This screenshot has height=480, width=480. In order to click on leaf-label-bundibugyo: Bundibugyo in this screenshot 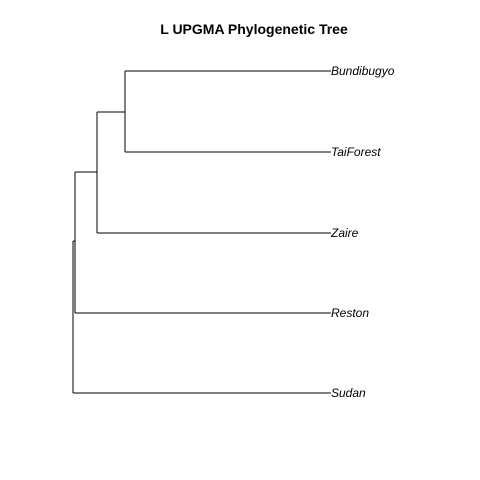, I will do `click(363, 71)`.